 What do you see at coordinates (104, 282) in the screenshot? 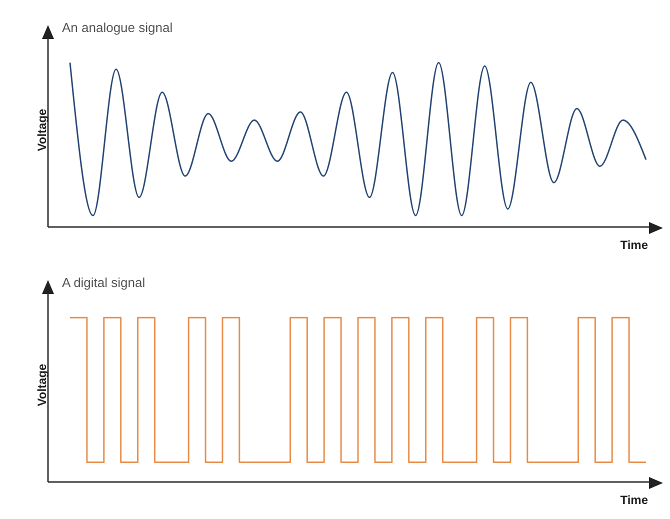
I see `chart-title: A digital signal` at bounding box center [104, 282].